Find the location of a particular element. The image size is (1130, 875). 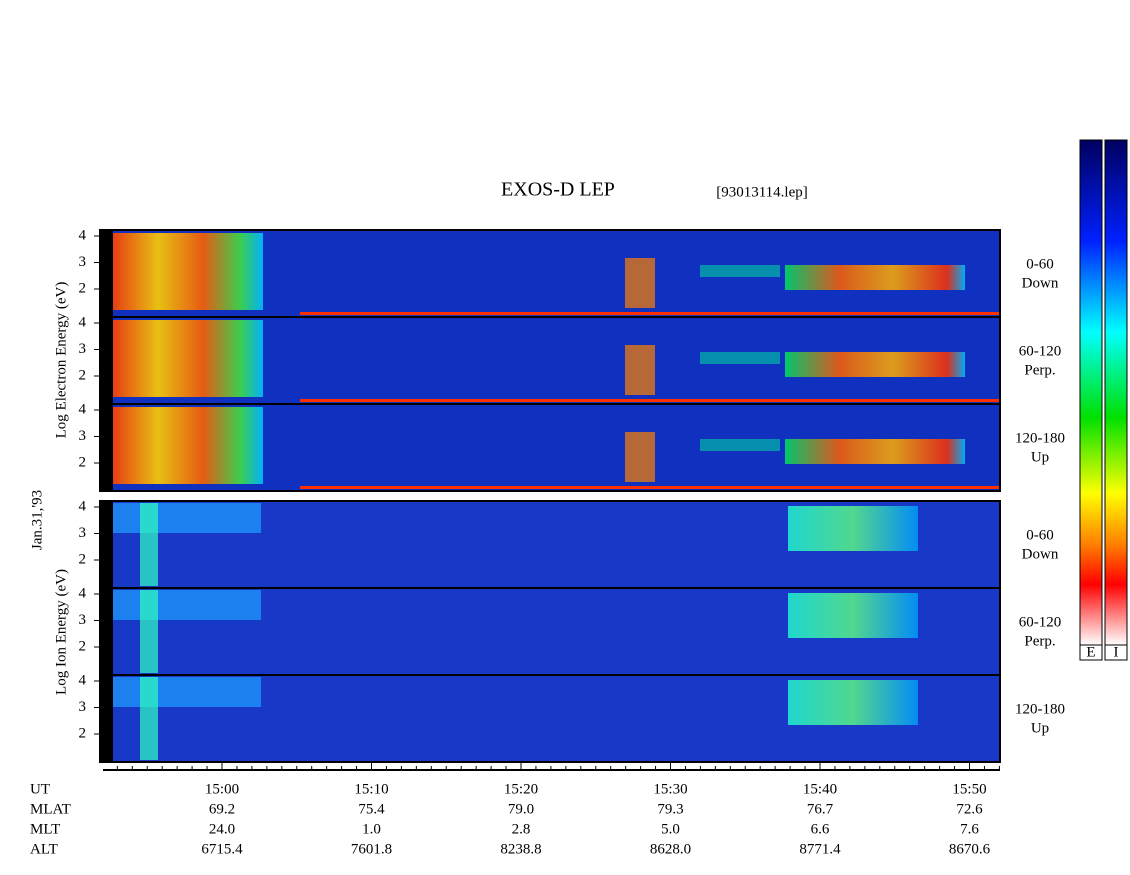

ion-axis-label: Log Ion Energy (eV) is located at coordinates (61, 632).